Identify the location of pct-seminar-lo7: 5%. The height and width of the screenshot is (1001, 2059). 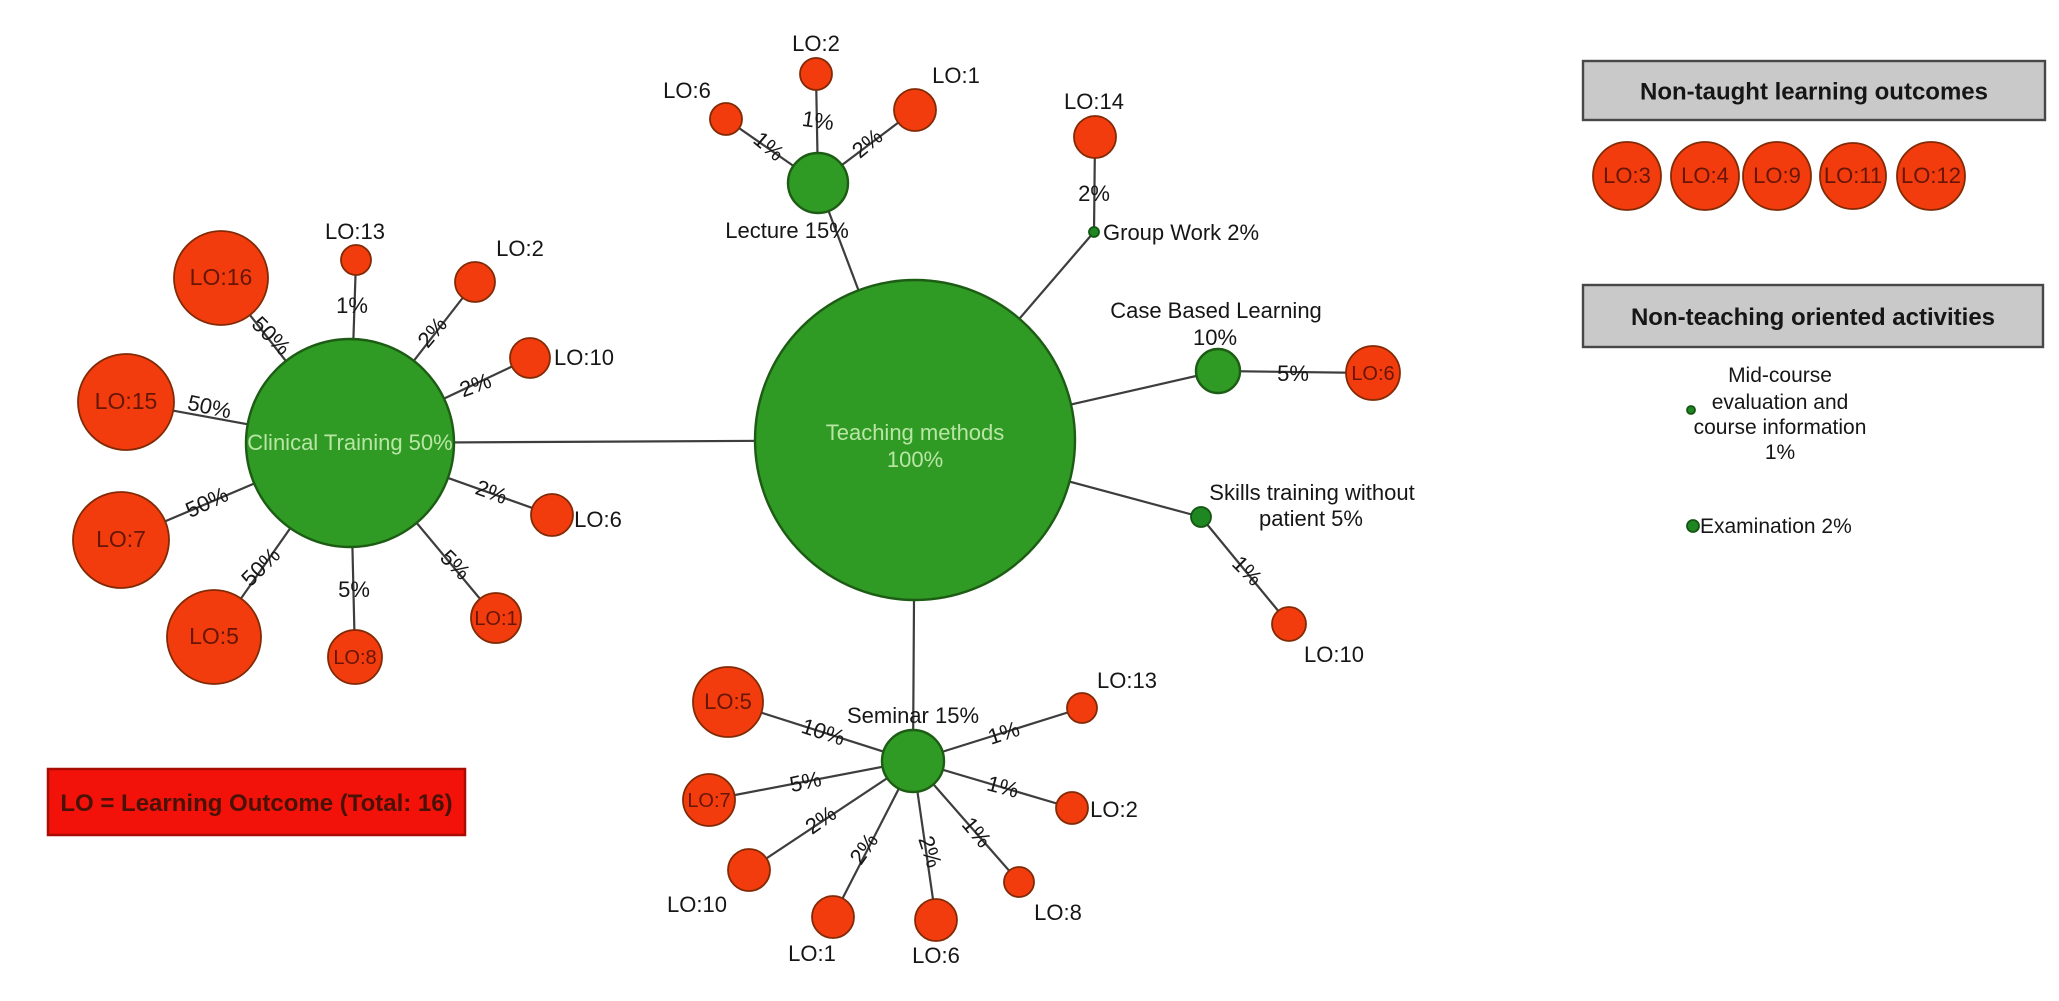
(805, 781).